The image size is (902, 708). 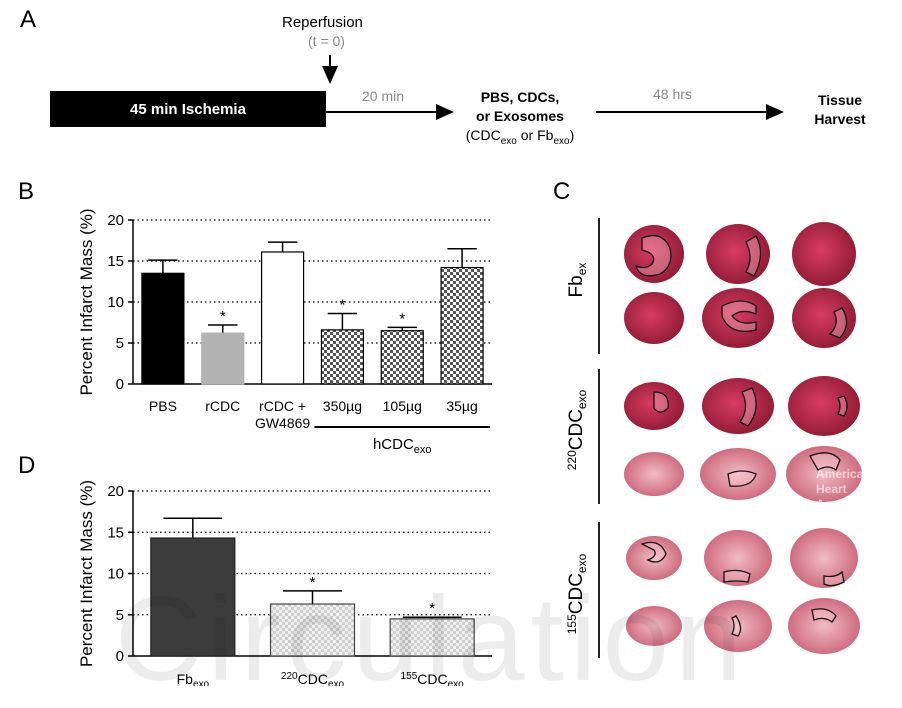 I want to click on aha-watermark-text: Heart, so click(x=831, y=489).